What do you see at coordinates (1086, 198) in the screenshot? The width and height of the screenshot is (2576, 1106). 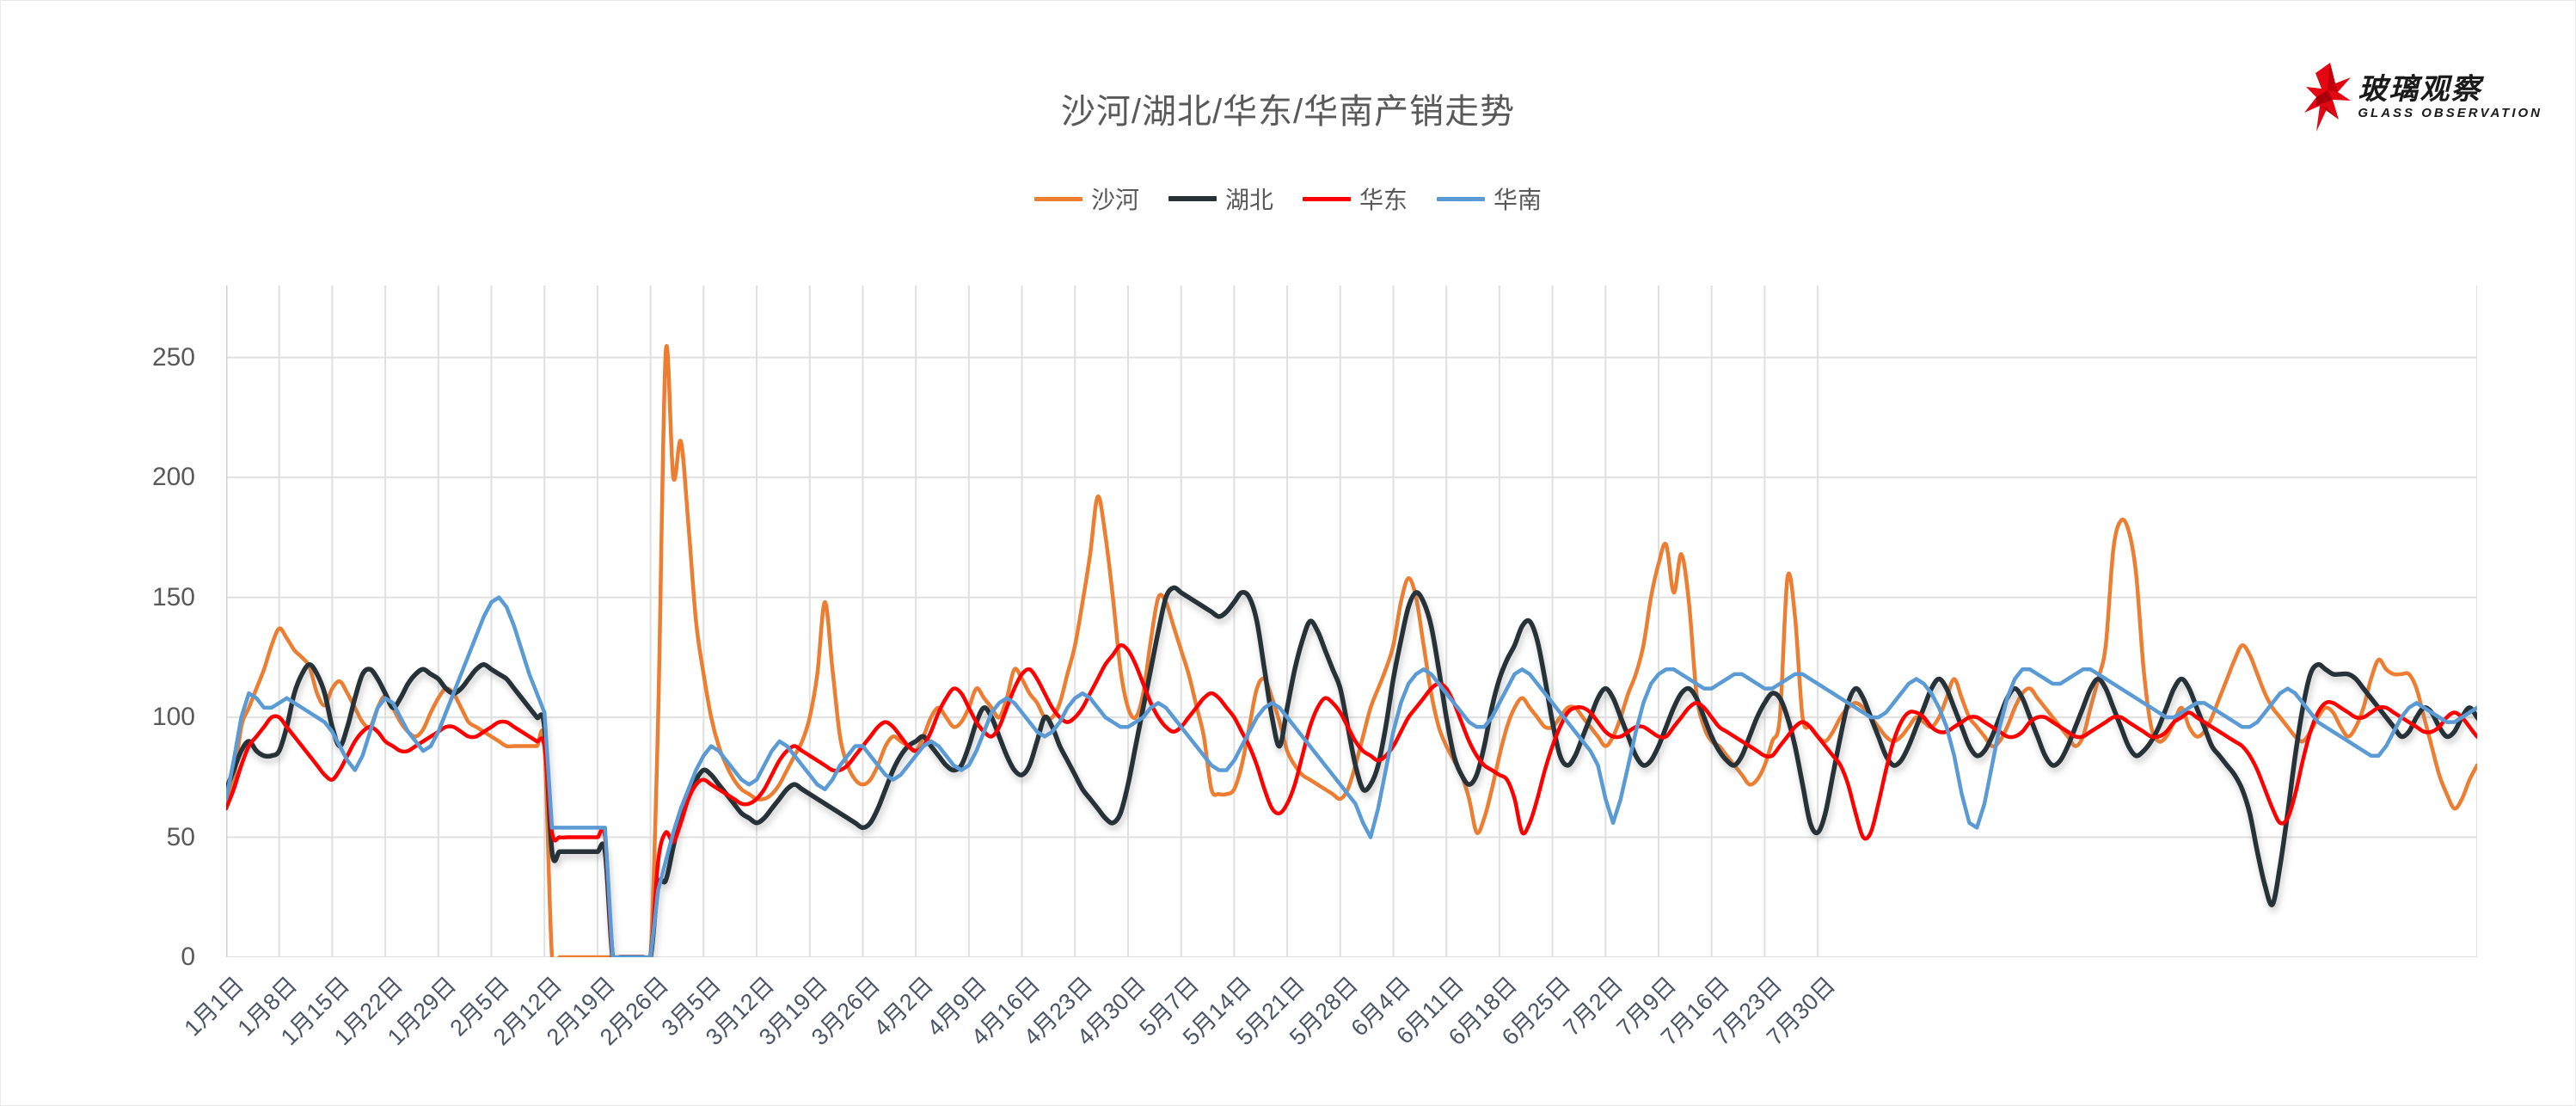 I see `legend-item: 沙河` at bounding box center [1086, 198].